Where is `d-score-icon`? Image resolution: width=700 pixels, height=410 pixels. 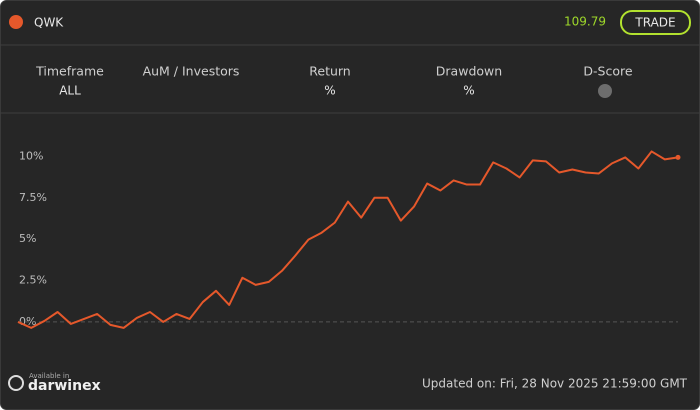 d-score-icon is located at coordinates (605, 91).